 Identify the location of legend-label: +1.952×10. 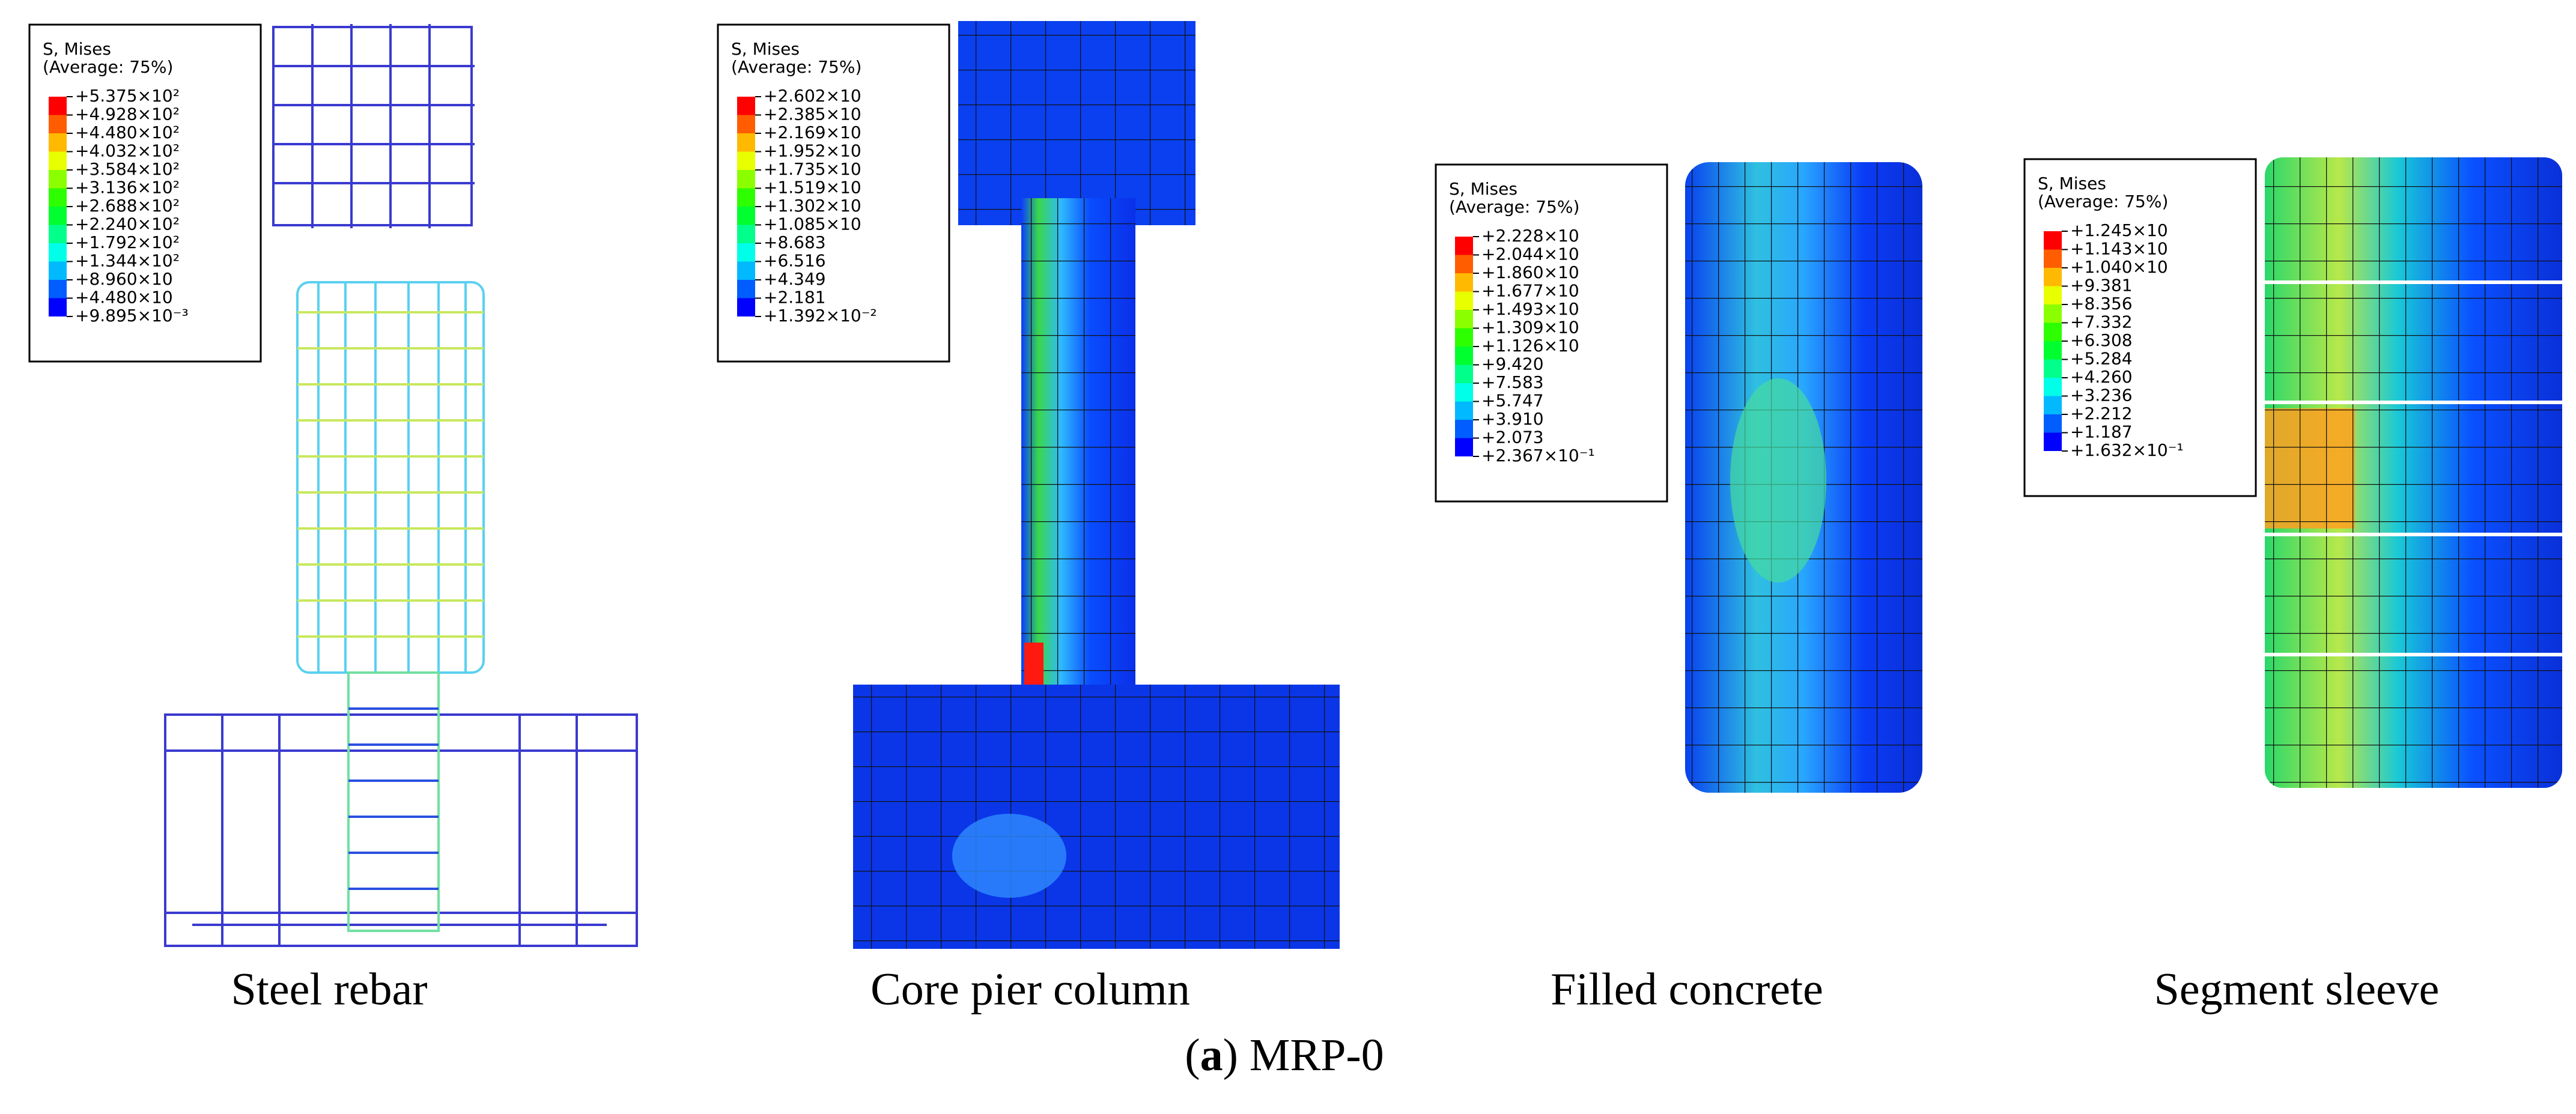
(812, 151).